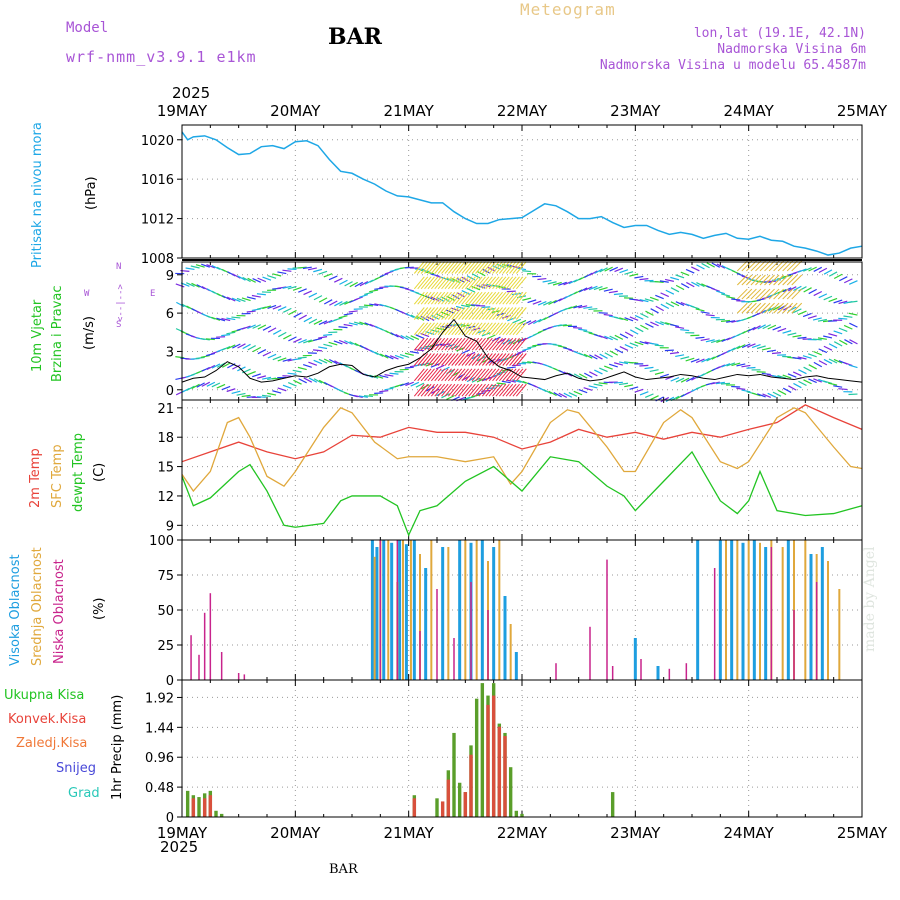  What do you see at coordinates (522, 111) in the screenshot?
I see `date-label-top: 22MAY` at bounding box center [522, 111].